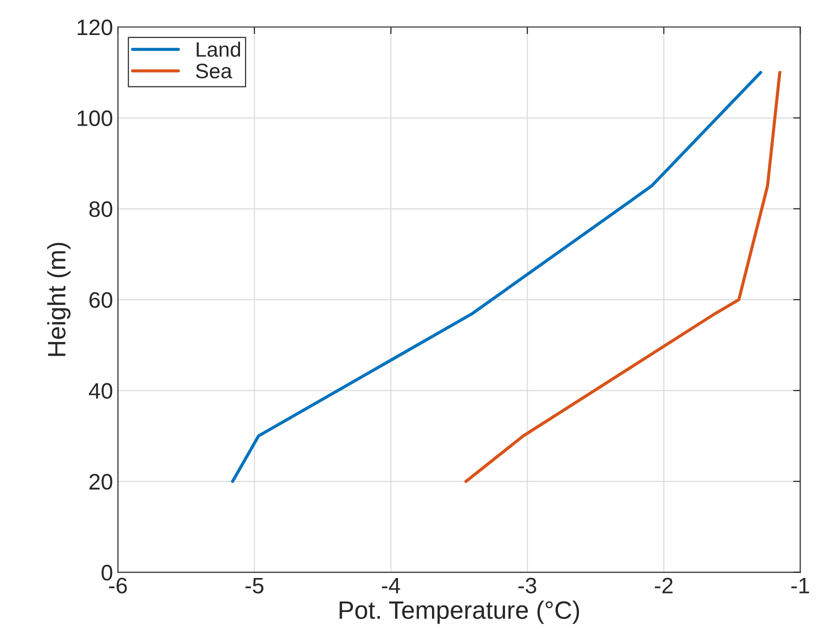 This screenshot has width=825, height=643. Describe the element at coordinates (391, 586) in the screenshot. I see `x-tick-label: -4` at that location.